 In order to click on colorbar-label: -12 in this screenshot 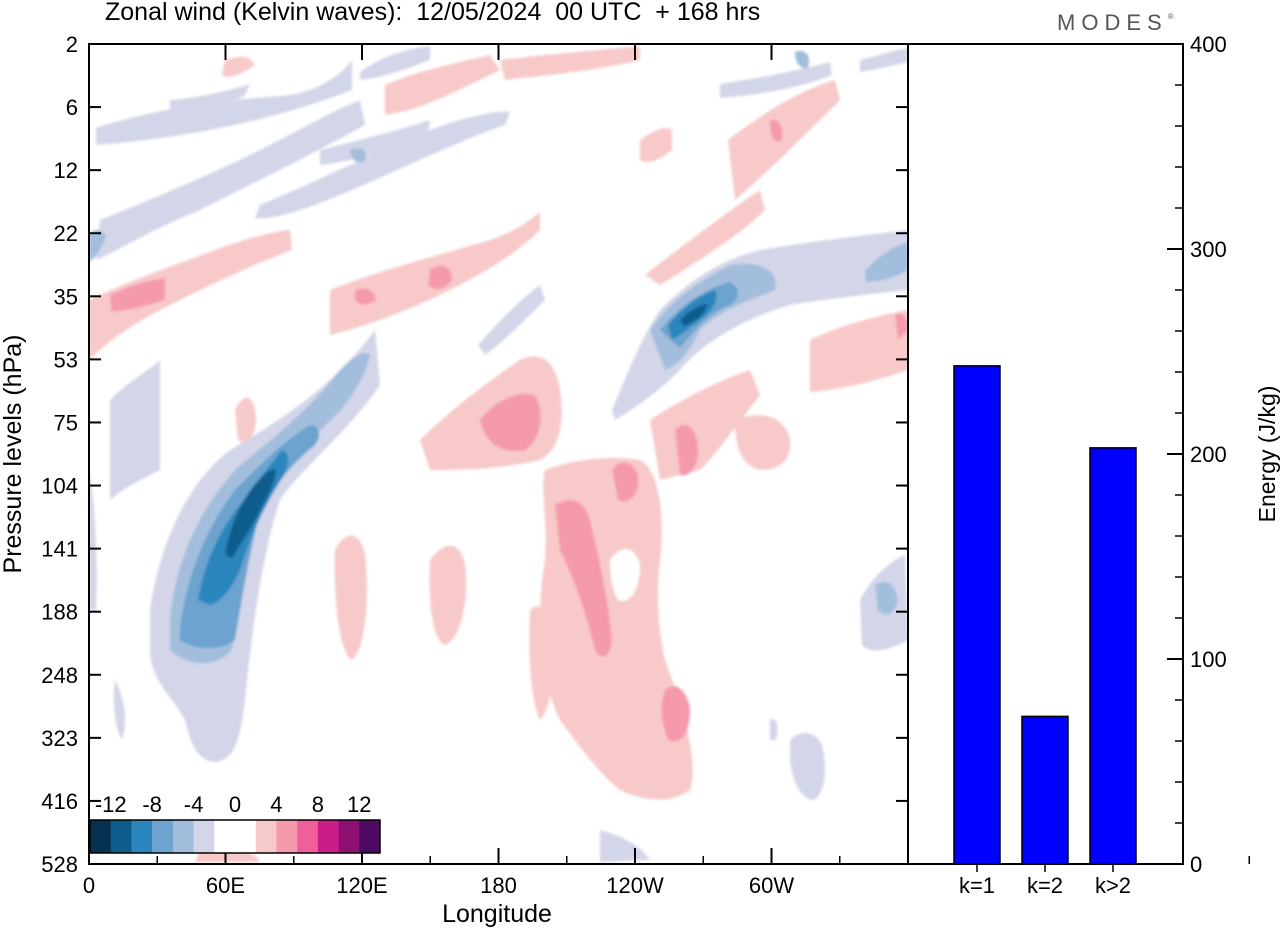, I will do `click(111, 804)`.